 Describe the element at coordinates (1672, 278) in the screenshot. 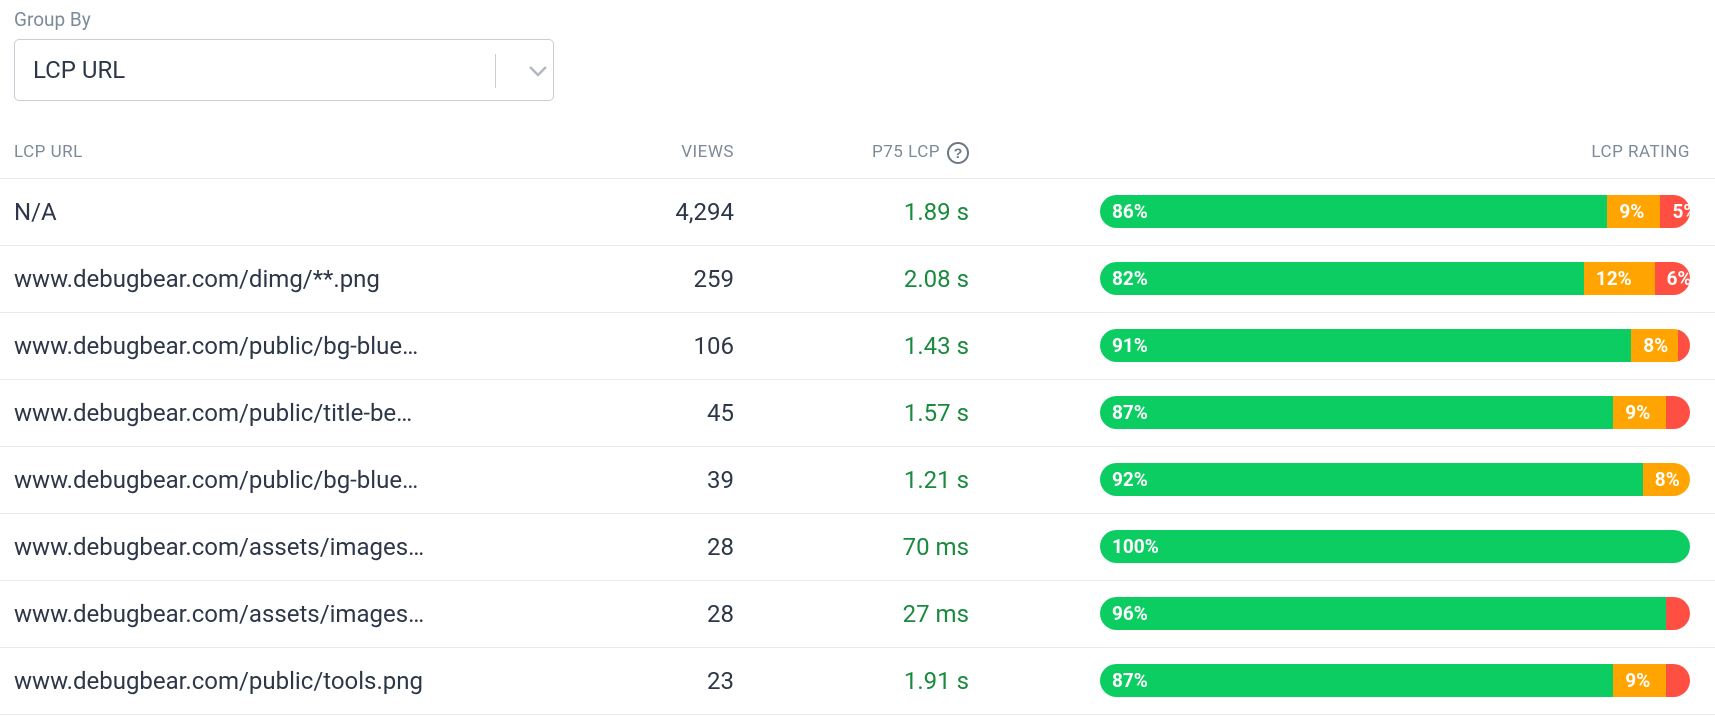

I see `rating-segment: 6%` at that location.